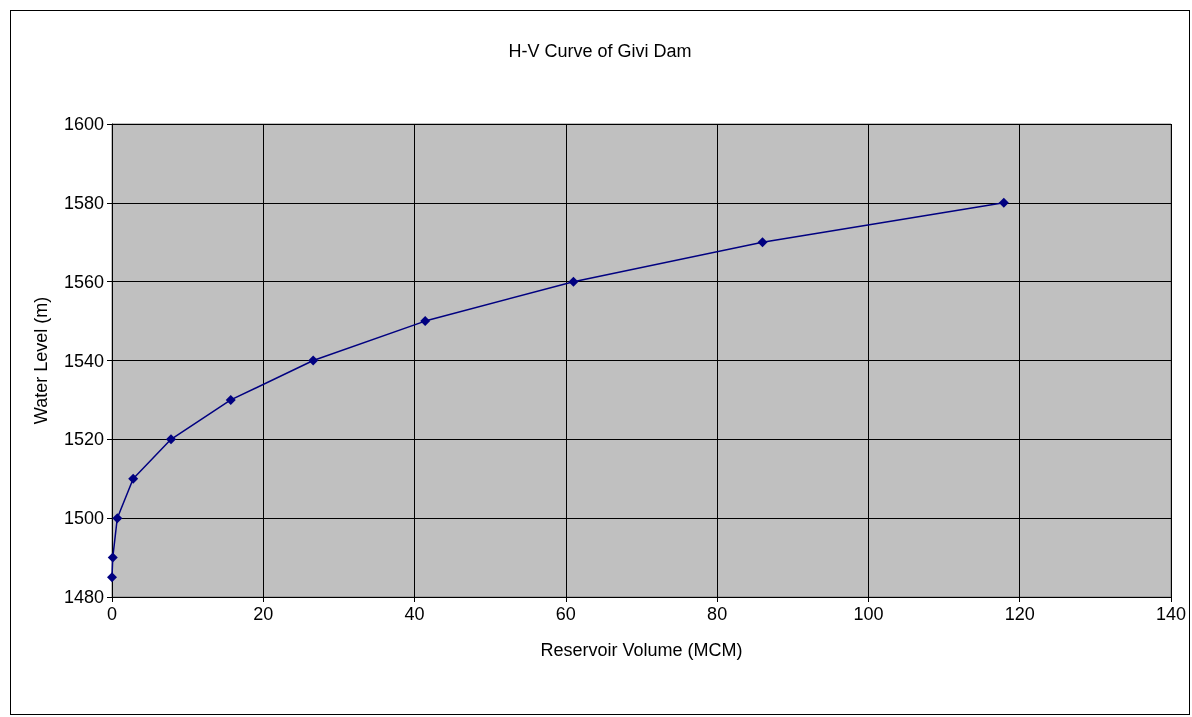  Describe the element at coordinates (414, 614) in the screenshot. I see `x-tick-label: 40` at that location.